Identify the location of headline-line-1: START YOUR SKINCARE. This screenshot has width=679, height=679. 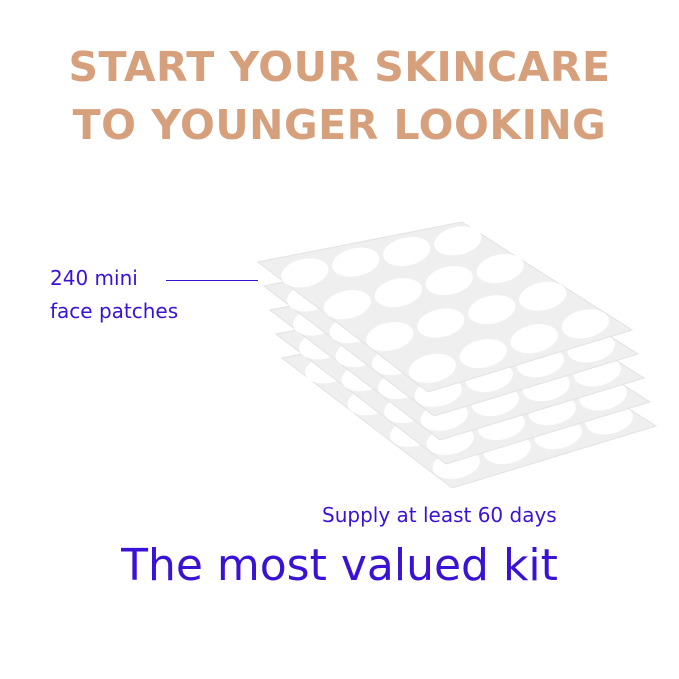
(339, 67).